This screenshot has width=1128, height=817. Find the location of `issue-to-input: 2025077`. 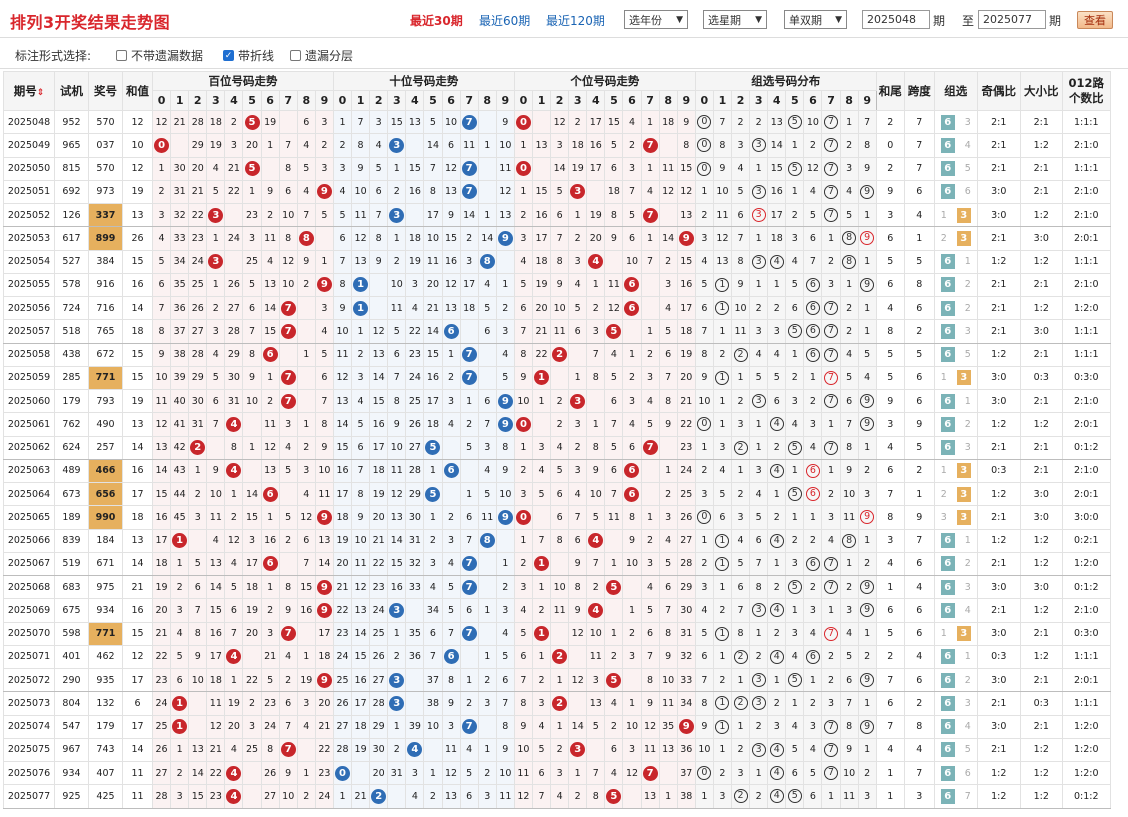

issue-to-input: 2025077 is located at coordinates (1012, 19).